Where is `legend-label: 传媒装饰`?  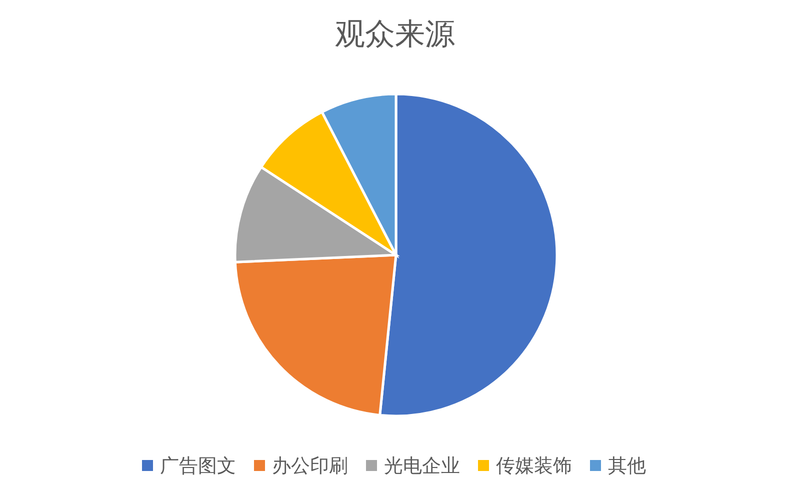 legend-label: 传媒装饰 is located at coordinates (534, 466).